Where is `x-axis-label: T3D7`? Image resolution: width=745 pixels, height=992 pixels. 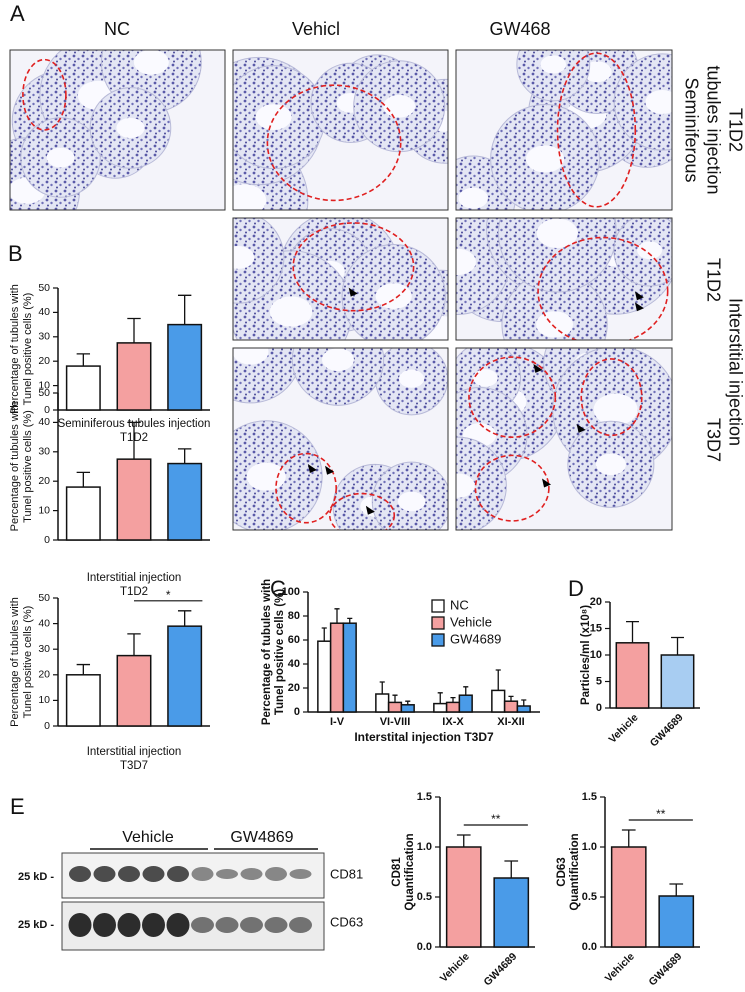 x-axis-label: T3D7 is located at coordinates (134, 766).